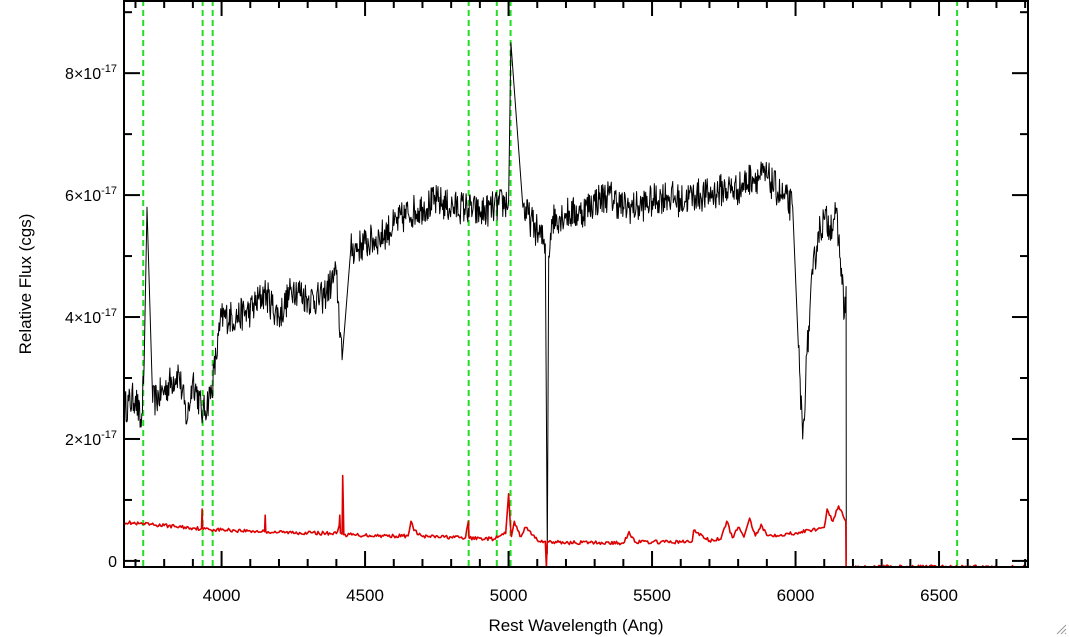  I want to click on y-tick-label: 2×10⁻¹⁷, so click(91, 439).